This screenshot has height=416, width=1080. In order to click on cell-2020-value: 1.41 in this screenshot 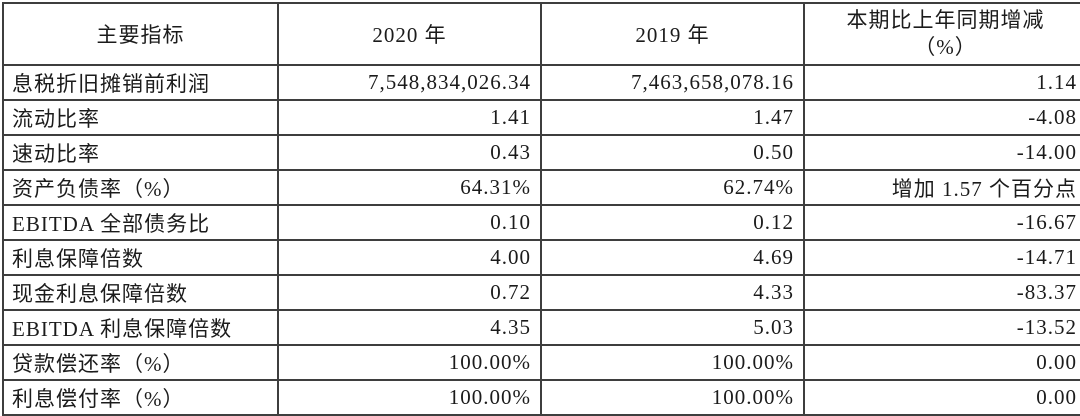, I will do `click(409, 117)`.